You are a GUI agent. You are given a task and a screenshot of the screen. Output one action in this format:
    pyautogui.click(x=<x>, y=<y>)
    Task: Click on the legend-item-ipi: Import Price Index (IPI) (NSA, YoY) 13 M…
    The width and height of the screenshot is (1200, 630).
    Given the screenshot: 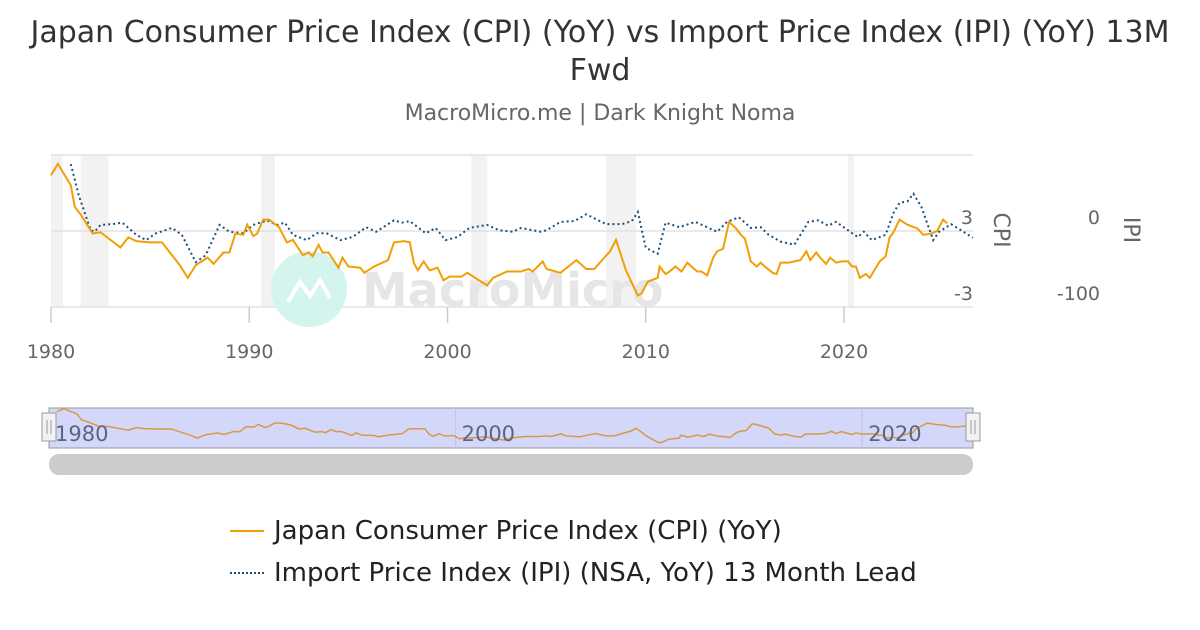 What is the action you would take?
    pyautogui.click(x=573, y=573)
    